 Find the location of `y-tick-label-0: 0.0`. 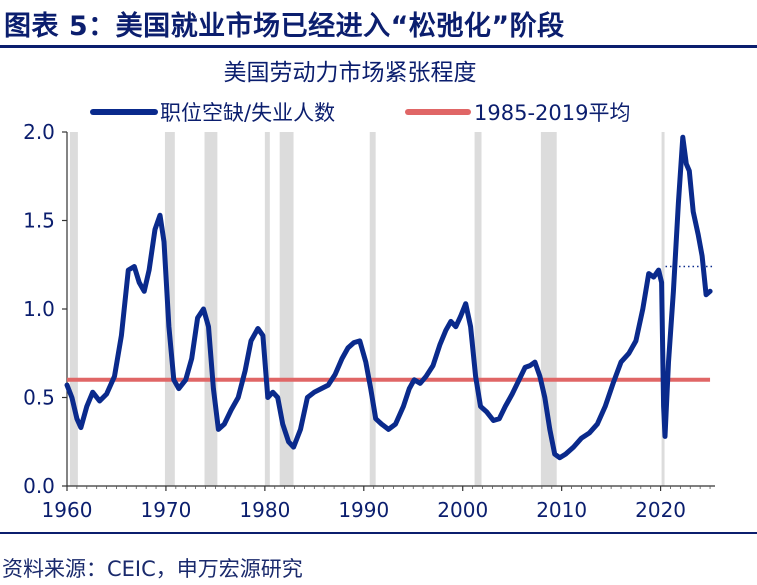

y-tick-label-0: 0.0 is located at coordinates (39, 486).